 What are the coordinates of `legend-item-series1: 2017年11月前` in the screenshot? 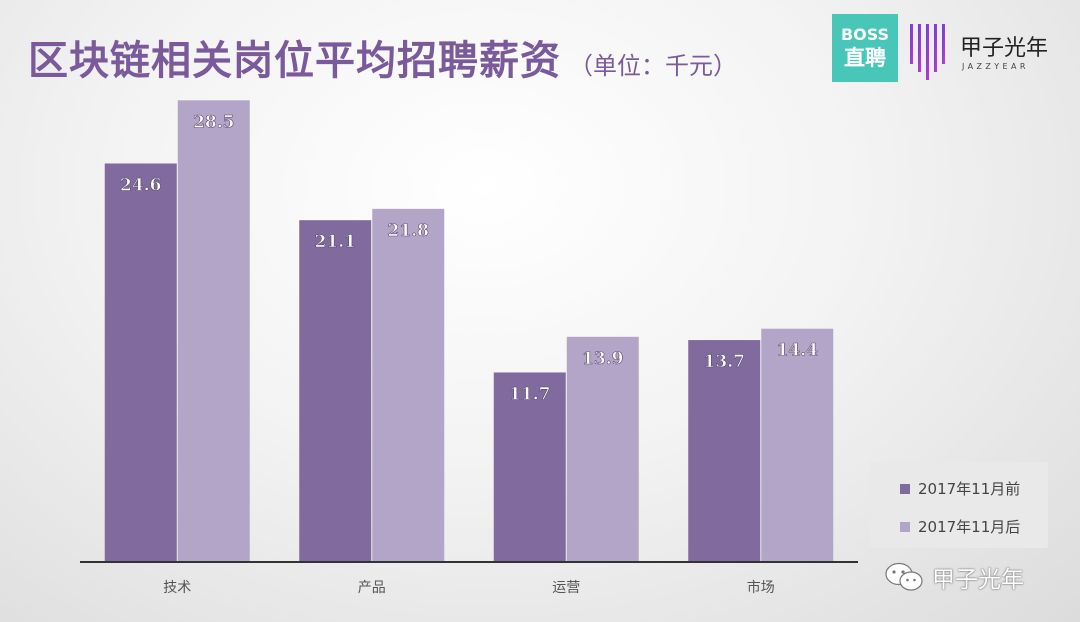 It's located at (960, 488).